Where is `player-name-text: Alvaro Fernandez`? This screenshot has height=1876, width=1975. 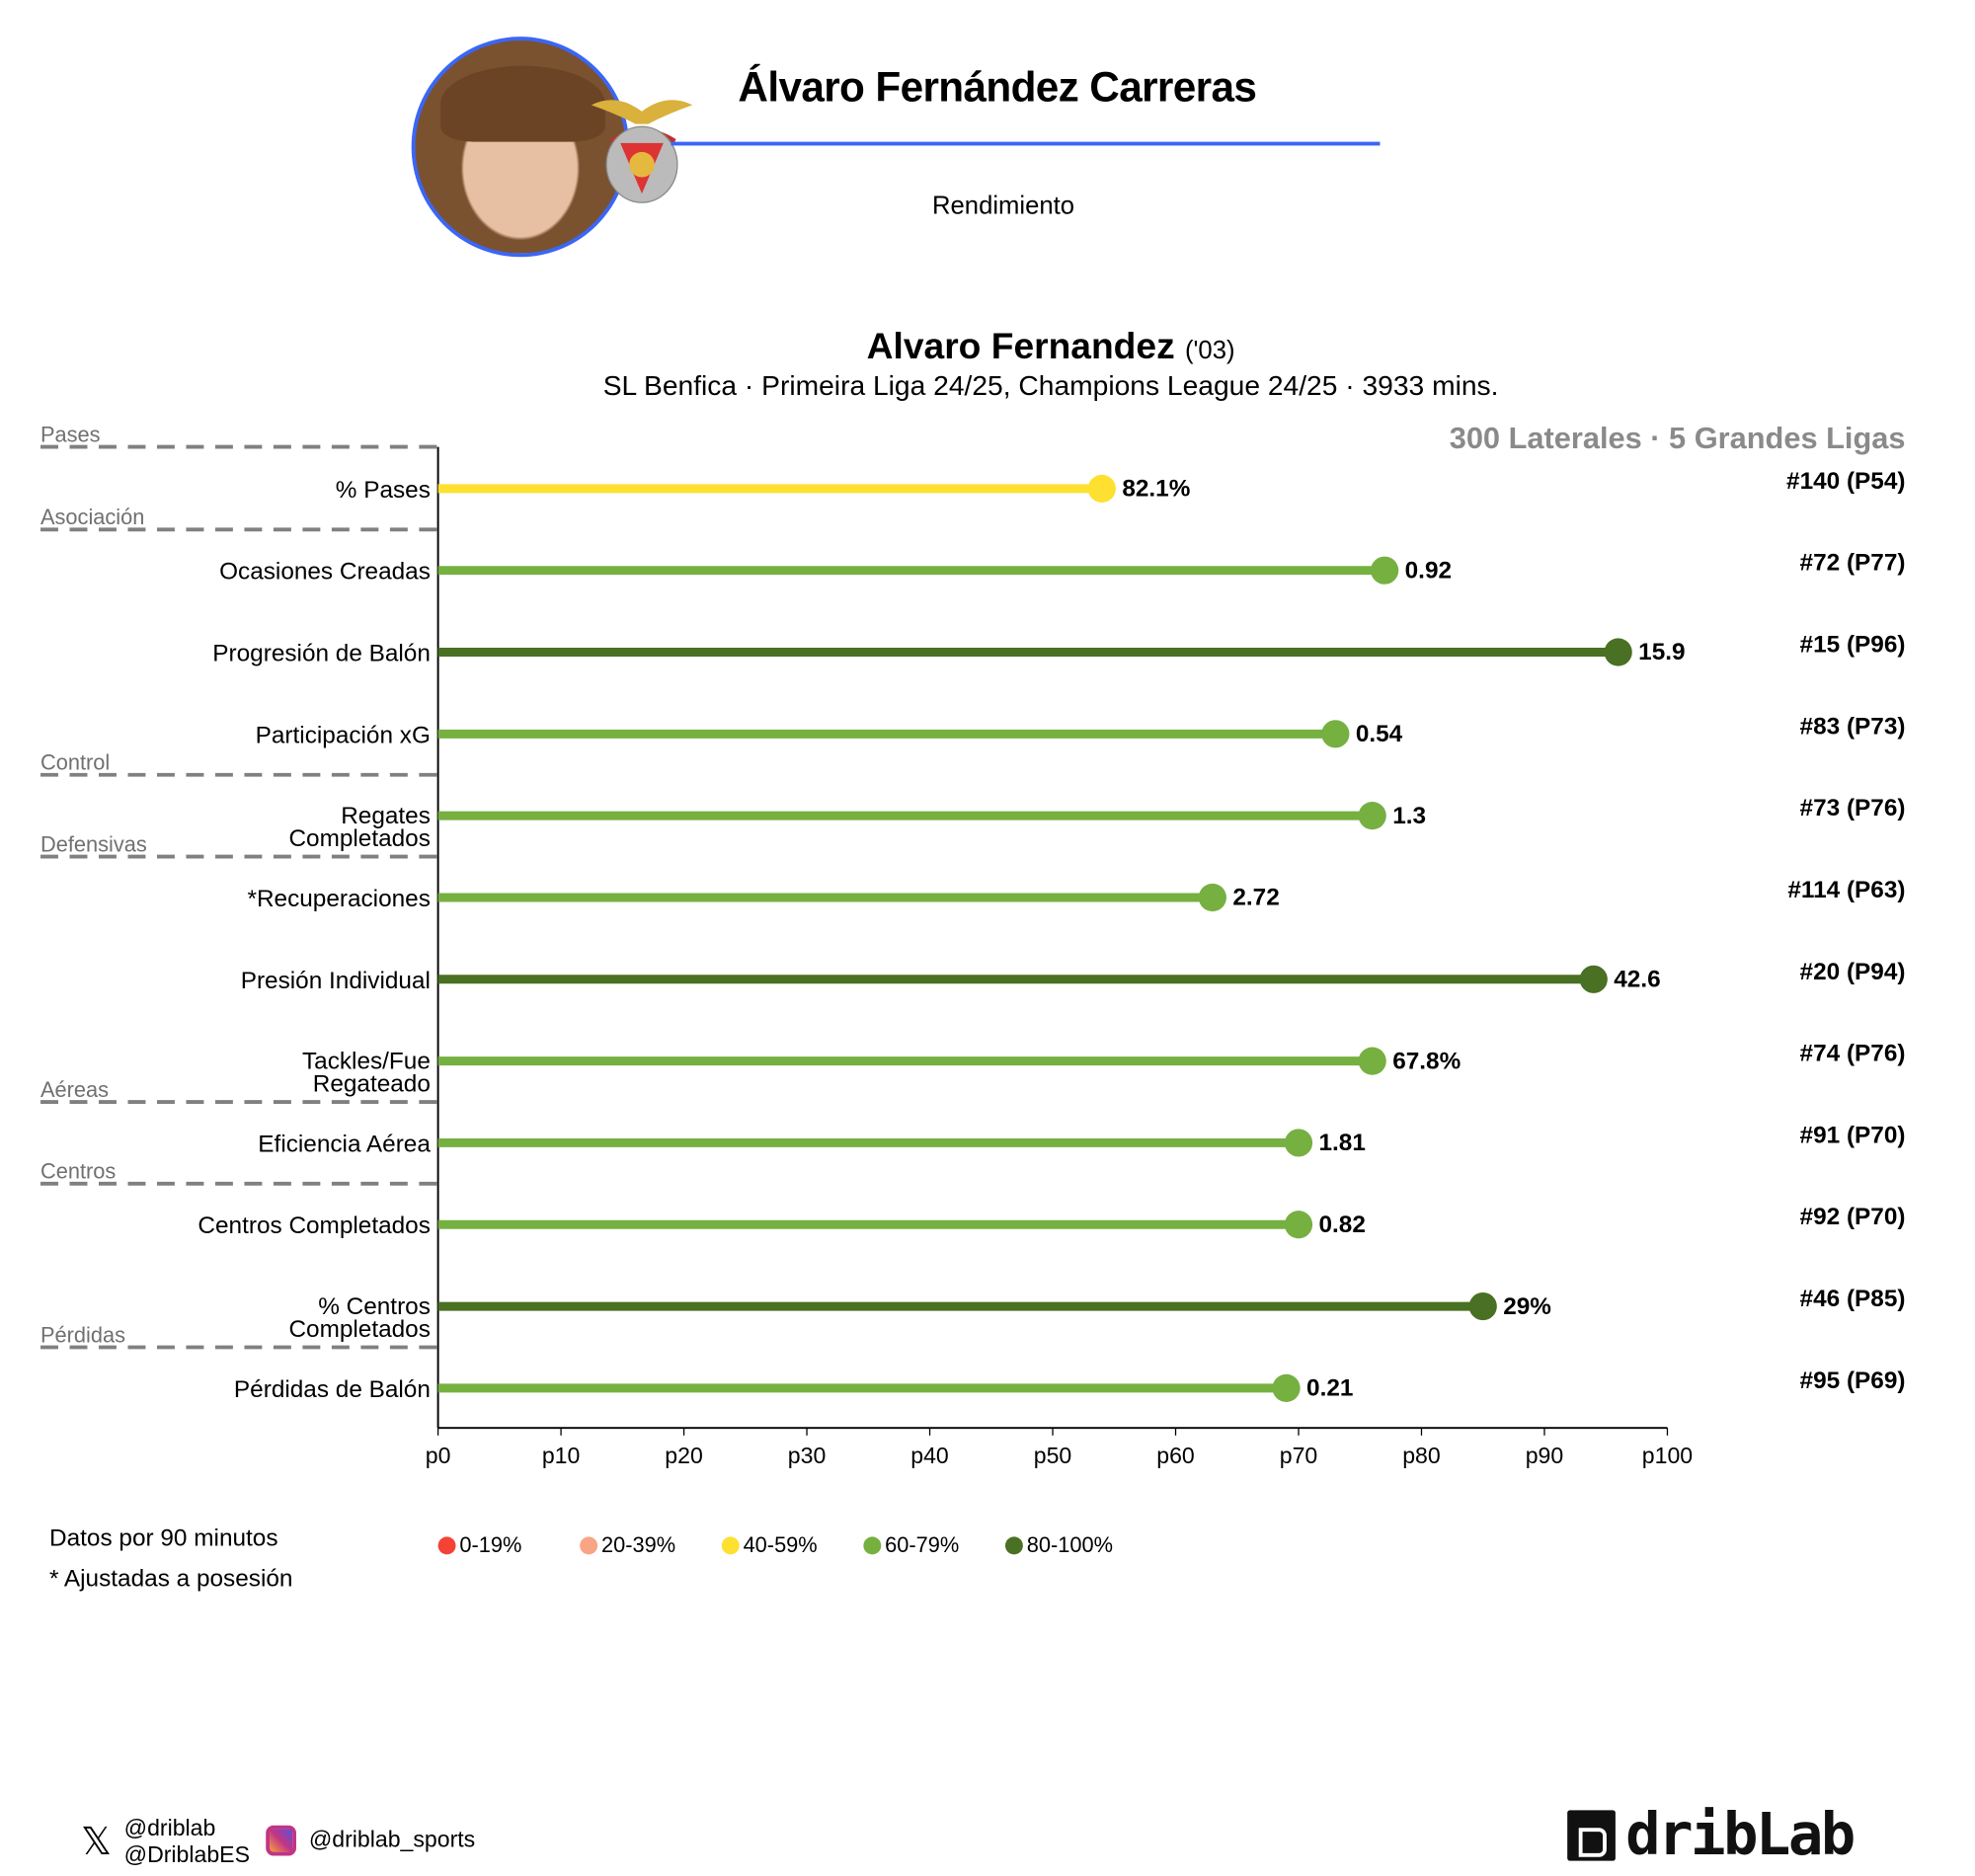
player-name-text: Alvaro Fernandez is located at coordinates (1021, 346).